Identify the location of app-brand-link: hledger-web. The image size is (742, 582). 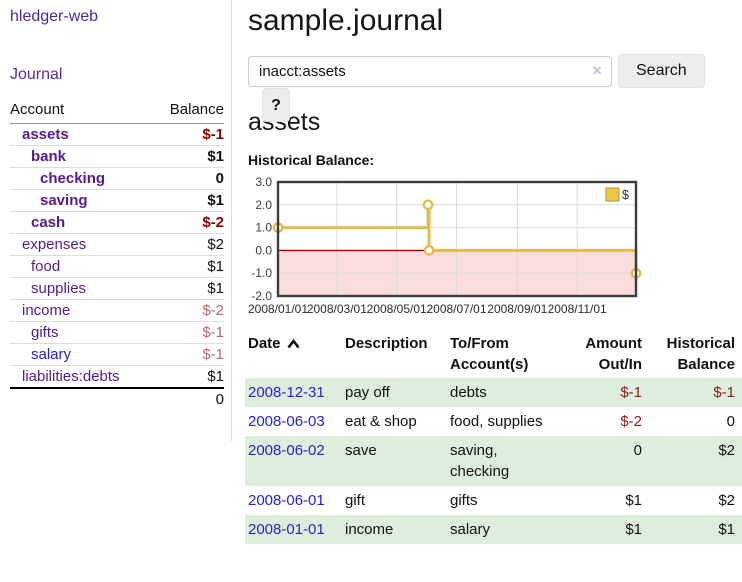
(54, 16).